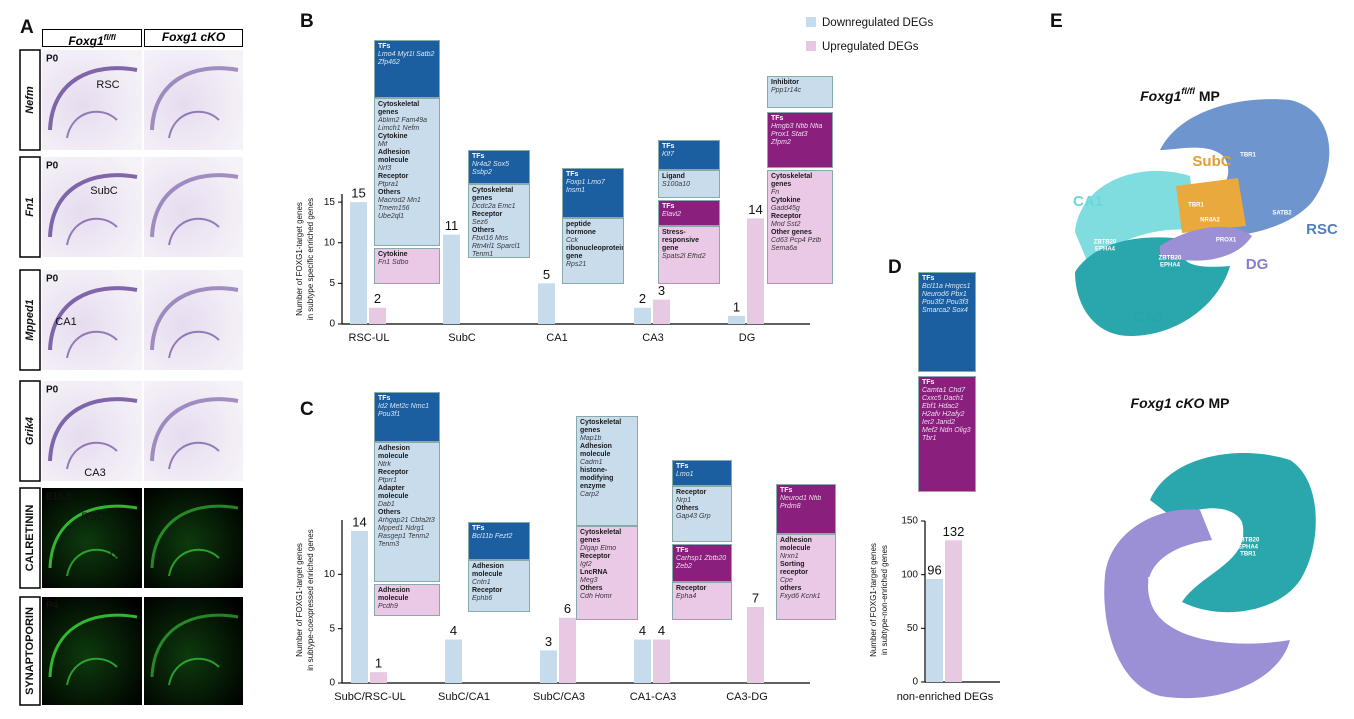 The width and height of the screenshot is (1354, 719). What do you see at coordinates (1197, 604) in the screenshot?
I see `purple-region` at bounding box center [1197, 604].